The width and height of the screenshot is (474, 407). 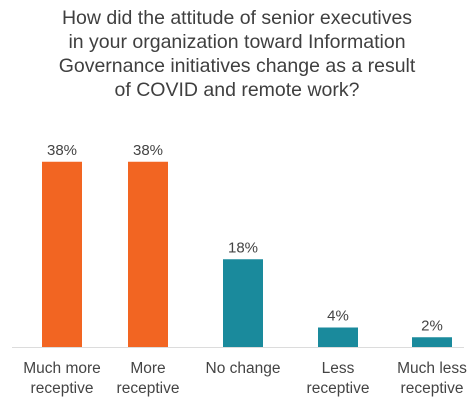 I want to click on category-label-5-line-2: receptive, so click(x=432, y=388).